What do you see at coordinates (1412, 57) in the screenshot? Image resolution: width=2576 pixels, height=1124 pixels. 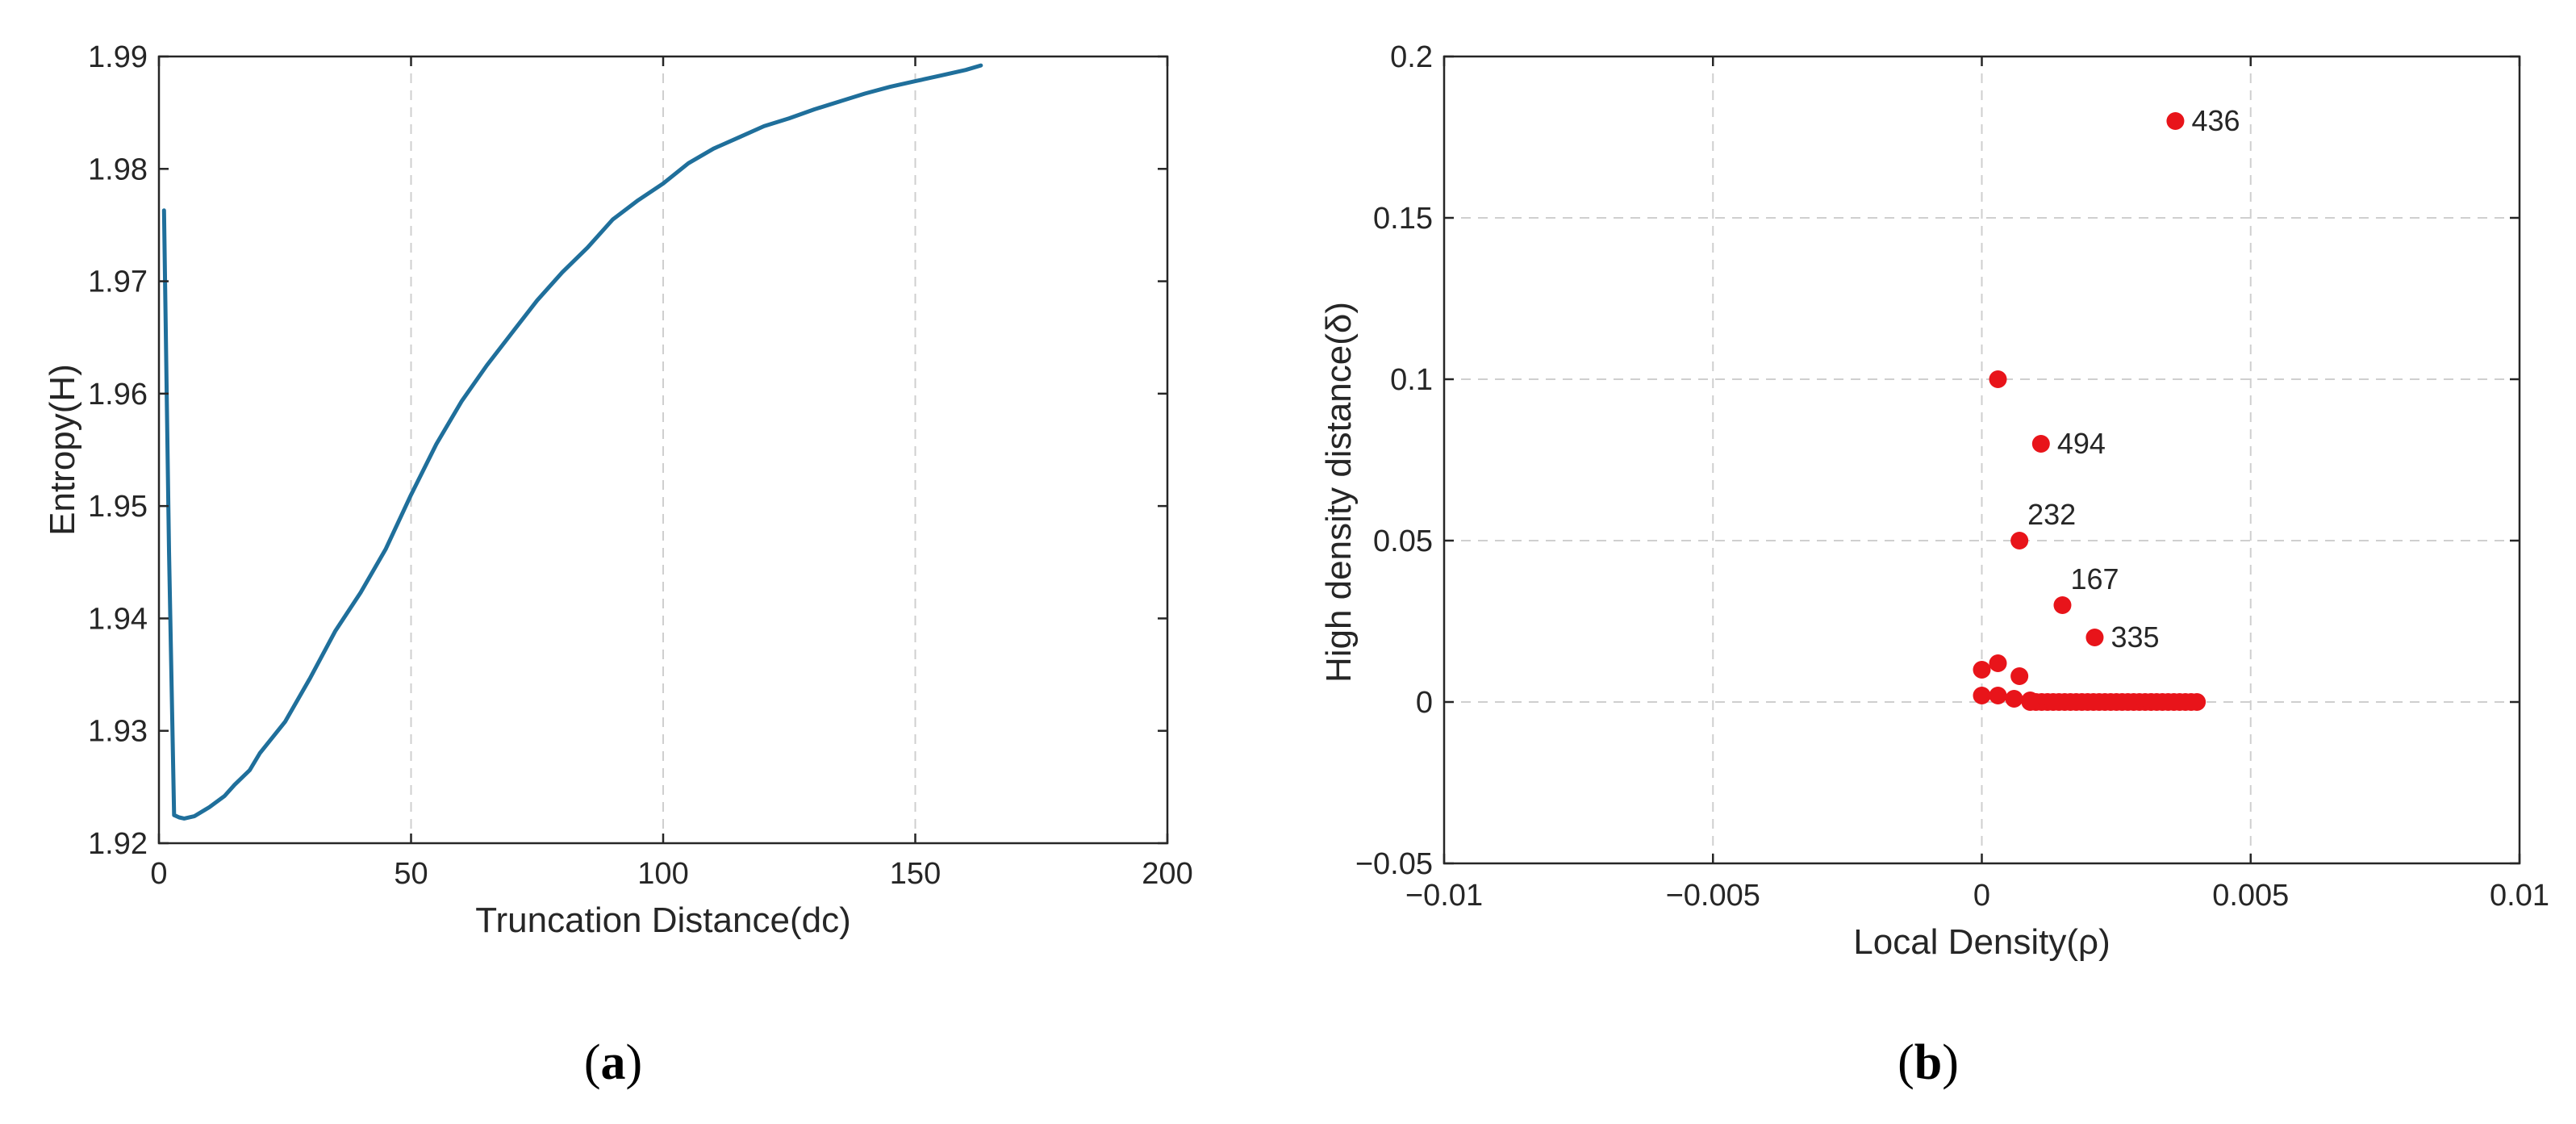 I see `b-y-tick-label: 0.2` at bounding box center [1412, 57].